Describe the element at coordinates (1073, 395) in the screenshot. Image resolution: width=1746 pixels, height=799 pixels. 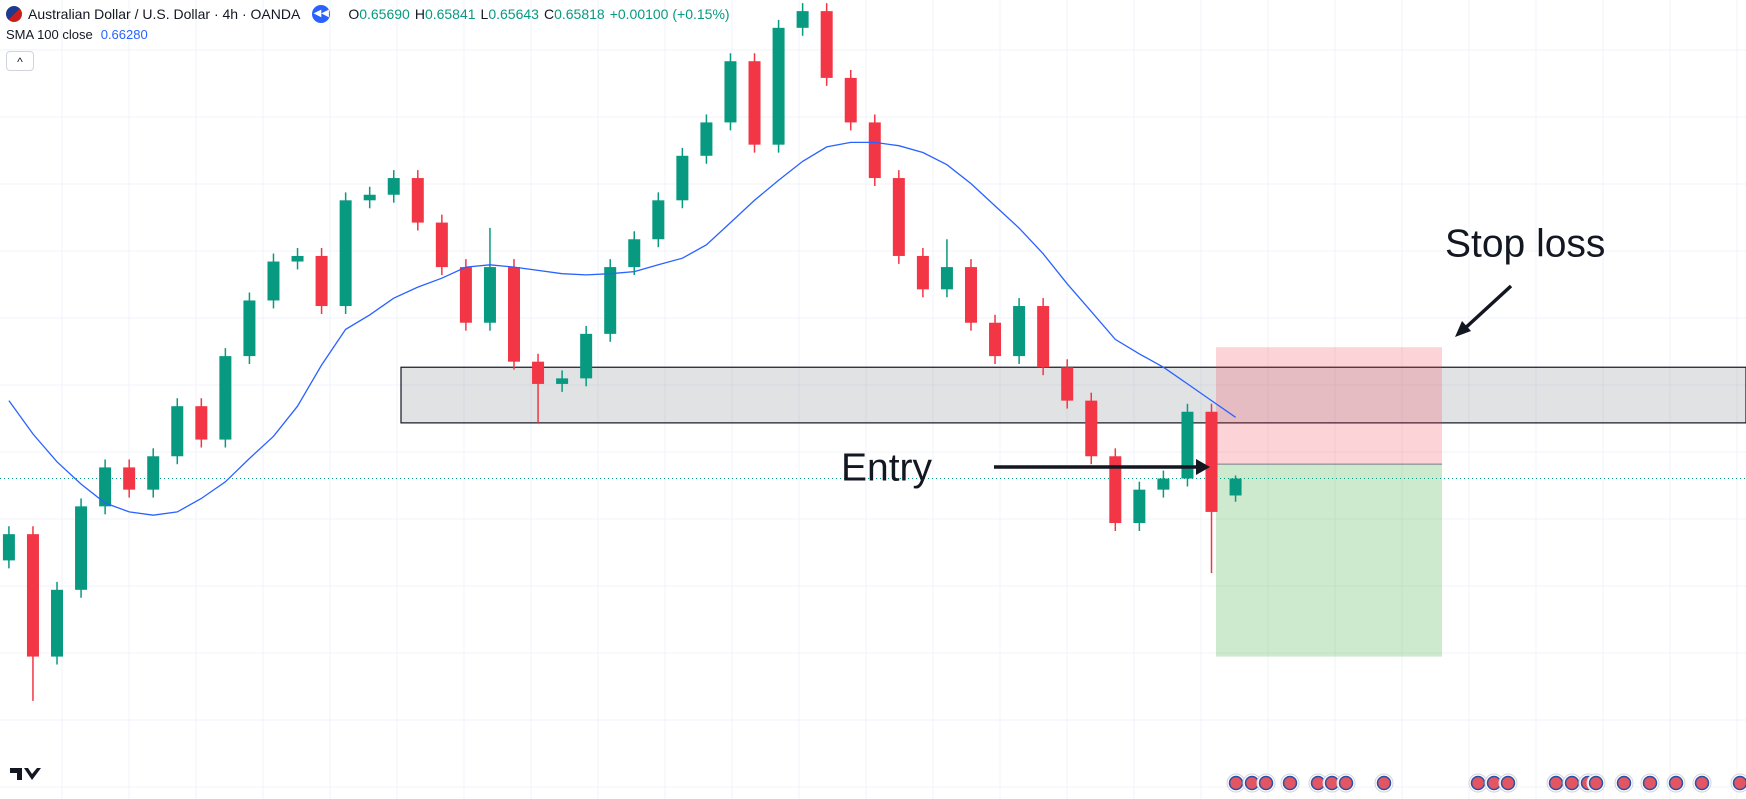
I see `zone` at that location.